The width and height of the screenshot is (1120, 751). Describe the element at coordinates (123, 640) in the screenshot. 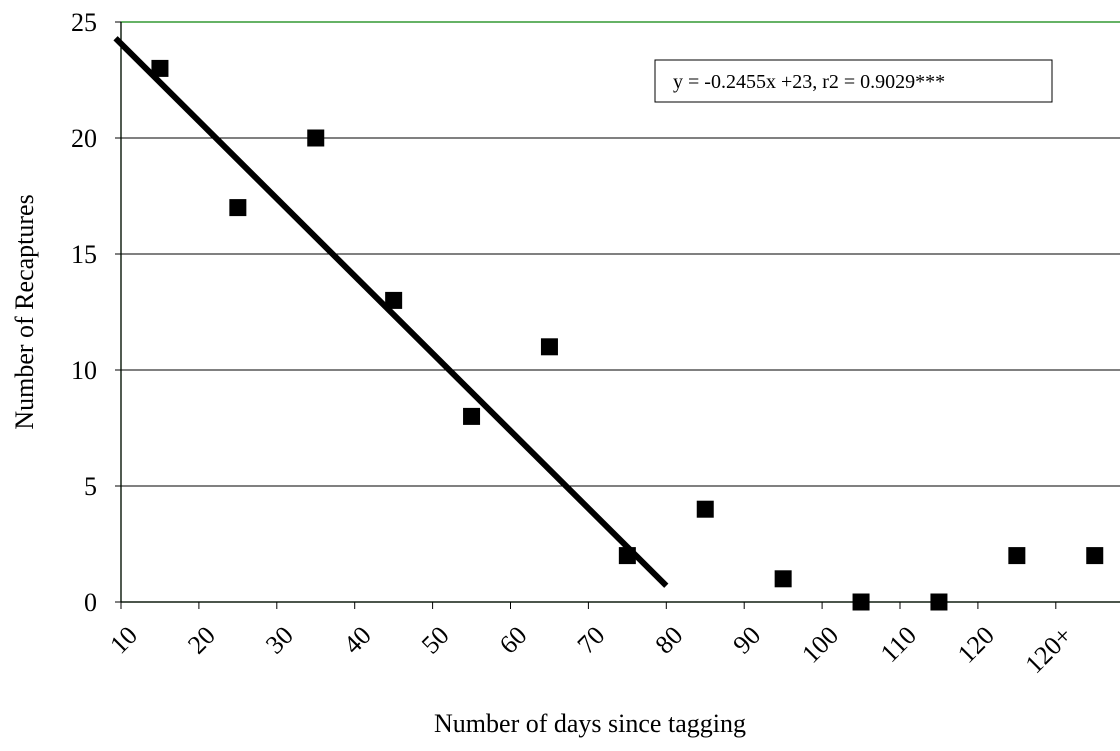

I see `x-tick-label: 10` at that location.